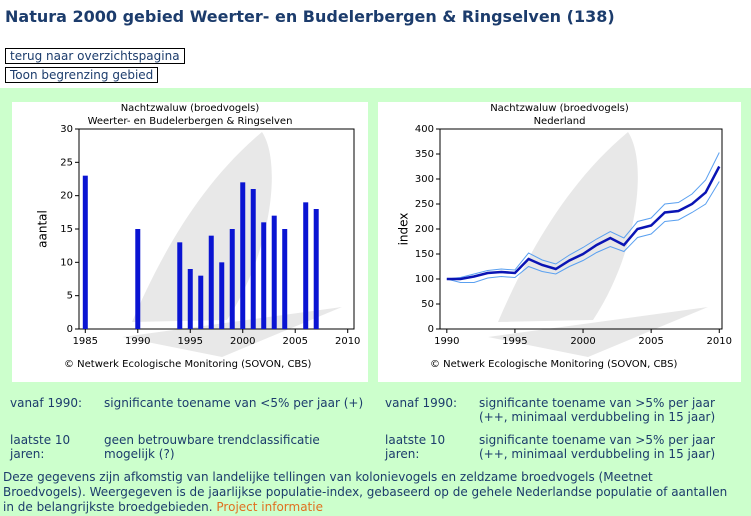  Describe the element at coordinates (190, 121) in the screenshot. I see `chart-subtitle: Weerter- en Budelerbergen & Ringselven` at that location.